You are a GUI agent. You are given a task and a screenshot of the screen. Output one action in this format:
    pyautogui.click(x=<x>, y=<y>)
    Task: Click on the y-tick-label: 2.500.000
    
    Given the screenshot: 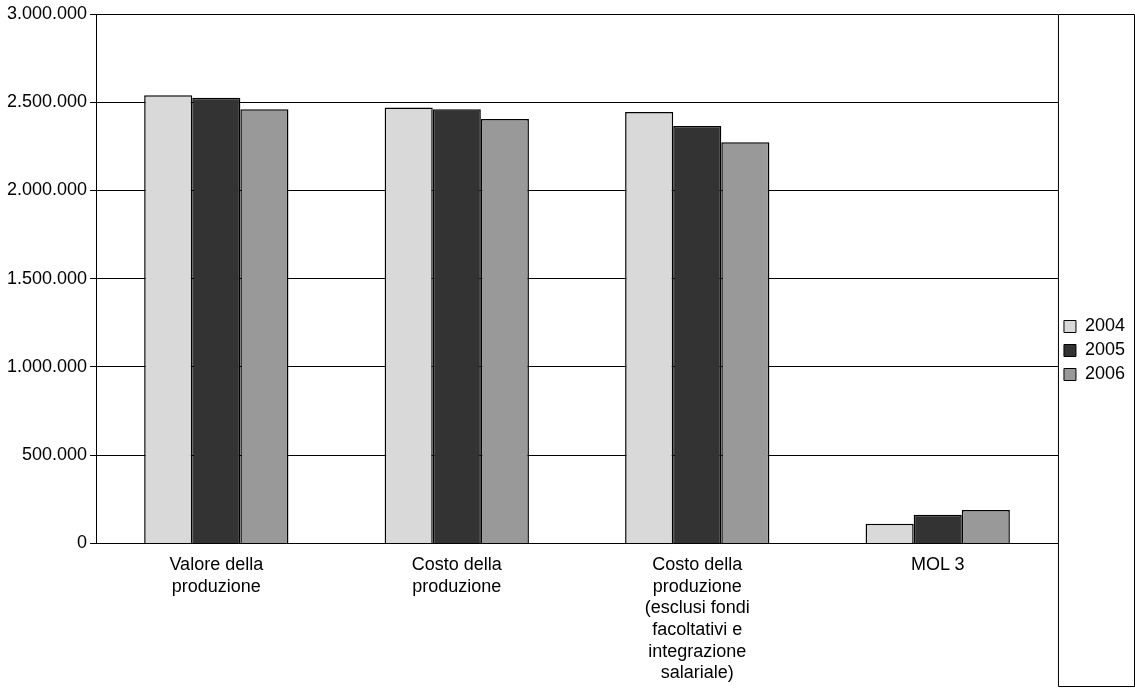 What is the action you would take?
    pyautogui.click(x=47, y=101)
    